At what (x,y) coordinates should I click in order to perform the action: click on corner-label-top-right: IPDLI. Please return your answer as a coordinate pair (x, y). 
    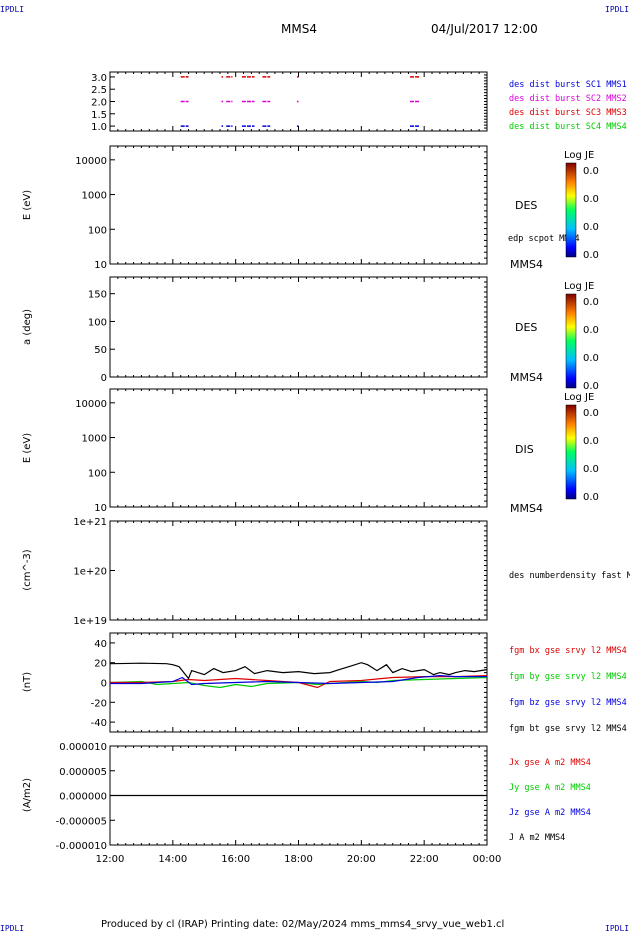
    Looking at the image, I should click on (617, 9).